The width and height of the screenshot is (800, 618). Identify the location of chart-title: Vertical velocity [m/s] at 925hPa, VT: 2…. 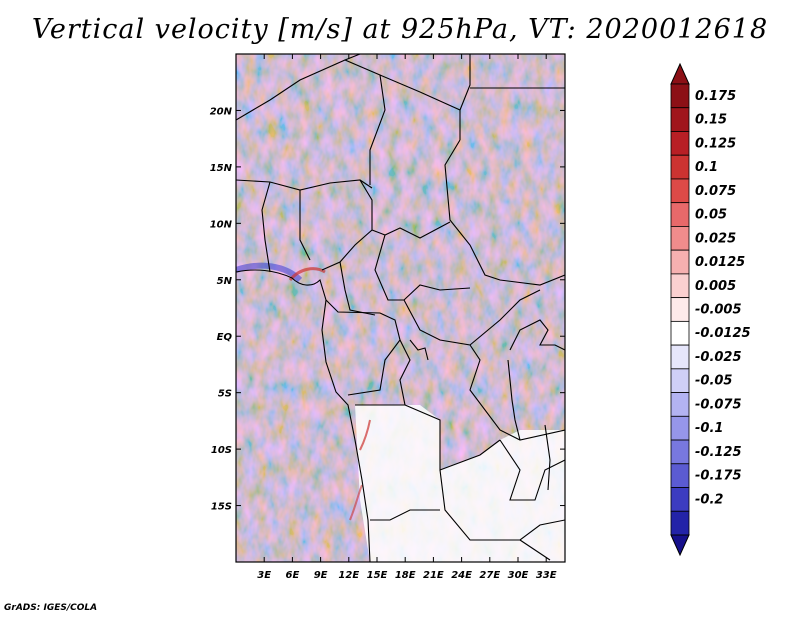
(400, 29).